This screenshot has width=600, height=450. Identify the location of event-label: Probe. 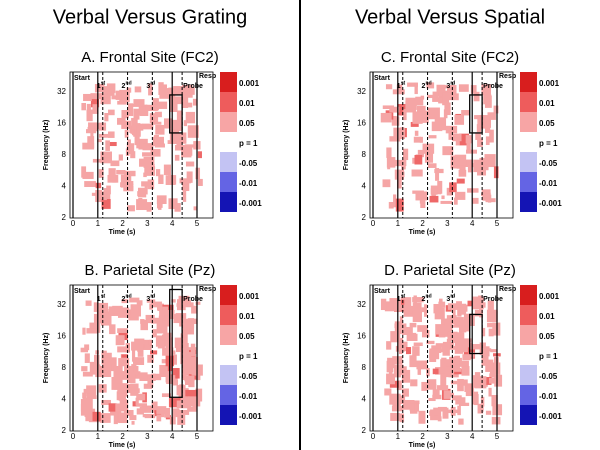
(493, 86).